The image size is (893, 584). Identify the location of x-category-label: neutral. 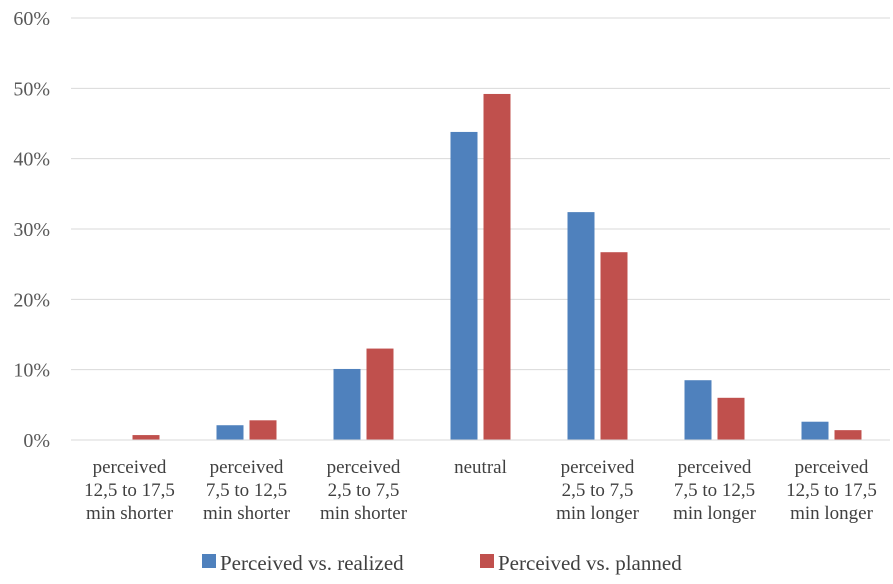
(480, 467).